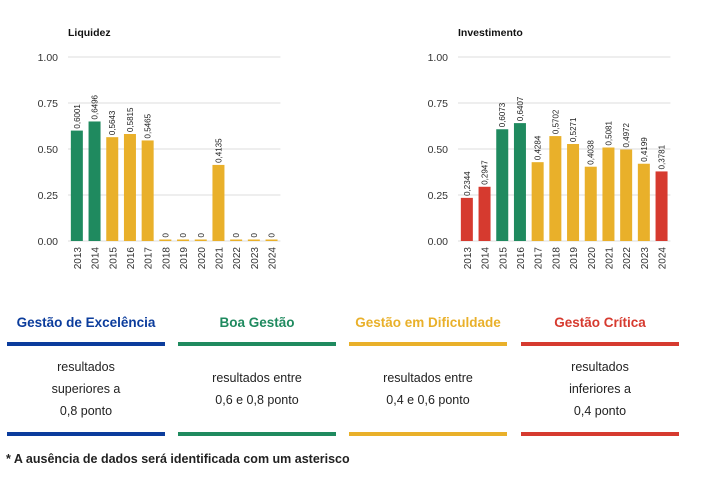 Image resolution: width=705 pixels, height=489 pixels. What do you see at coordinates (600, 322) in the screenshot?
I see `legend-critica-title: Gestão Crítica` at bounding box center [600, 322].